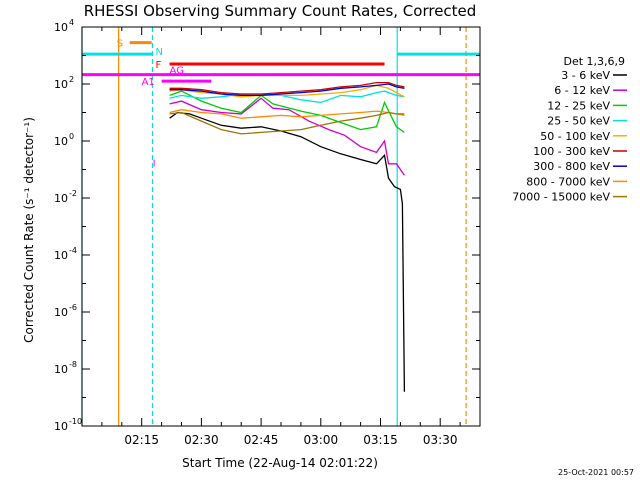  Describe the element at coordinates (141, 440) in the screenshot. I see `x-tick-label: 02:15` at that location.